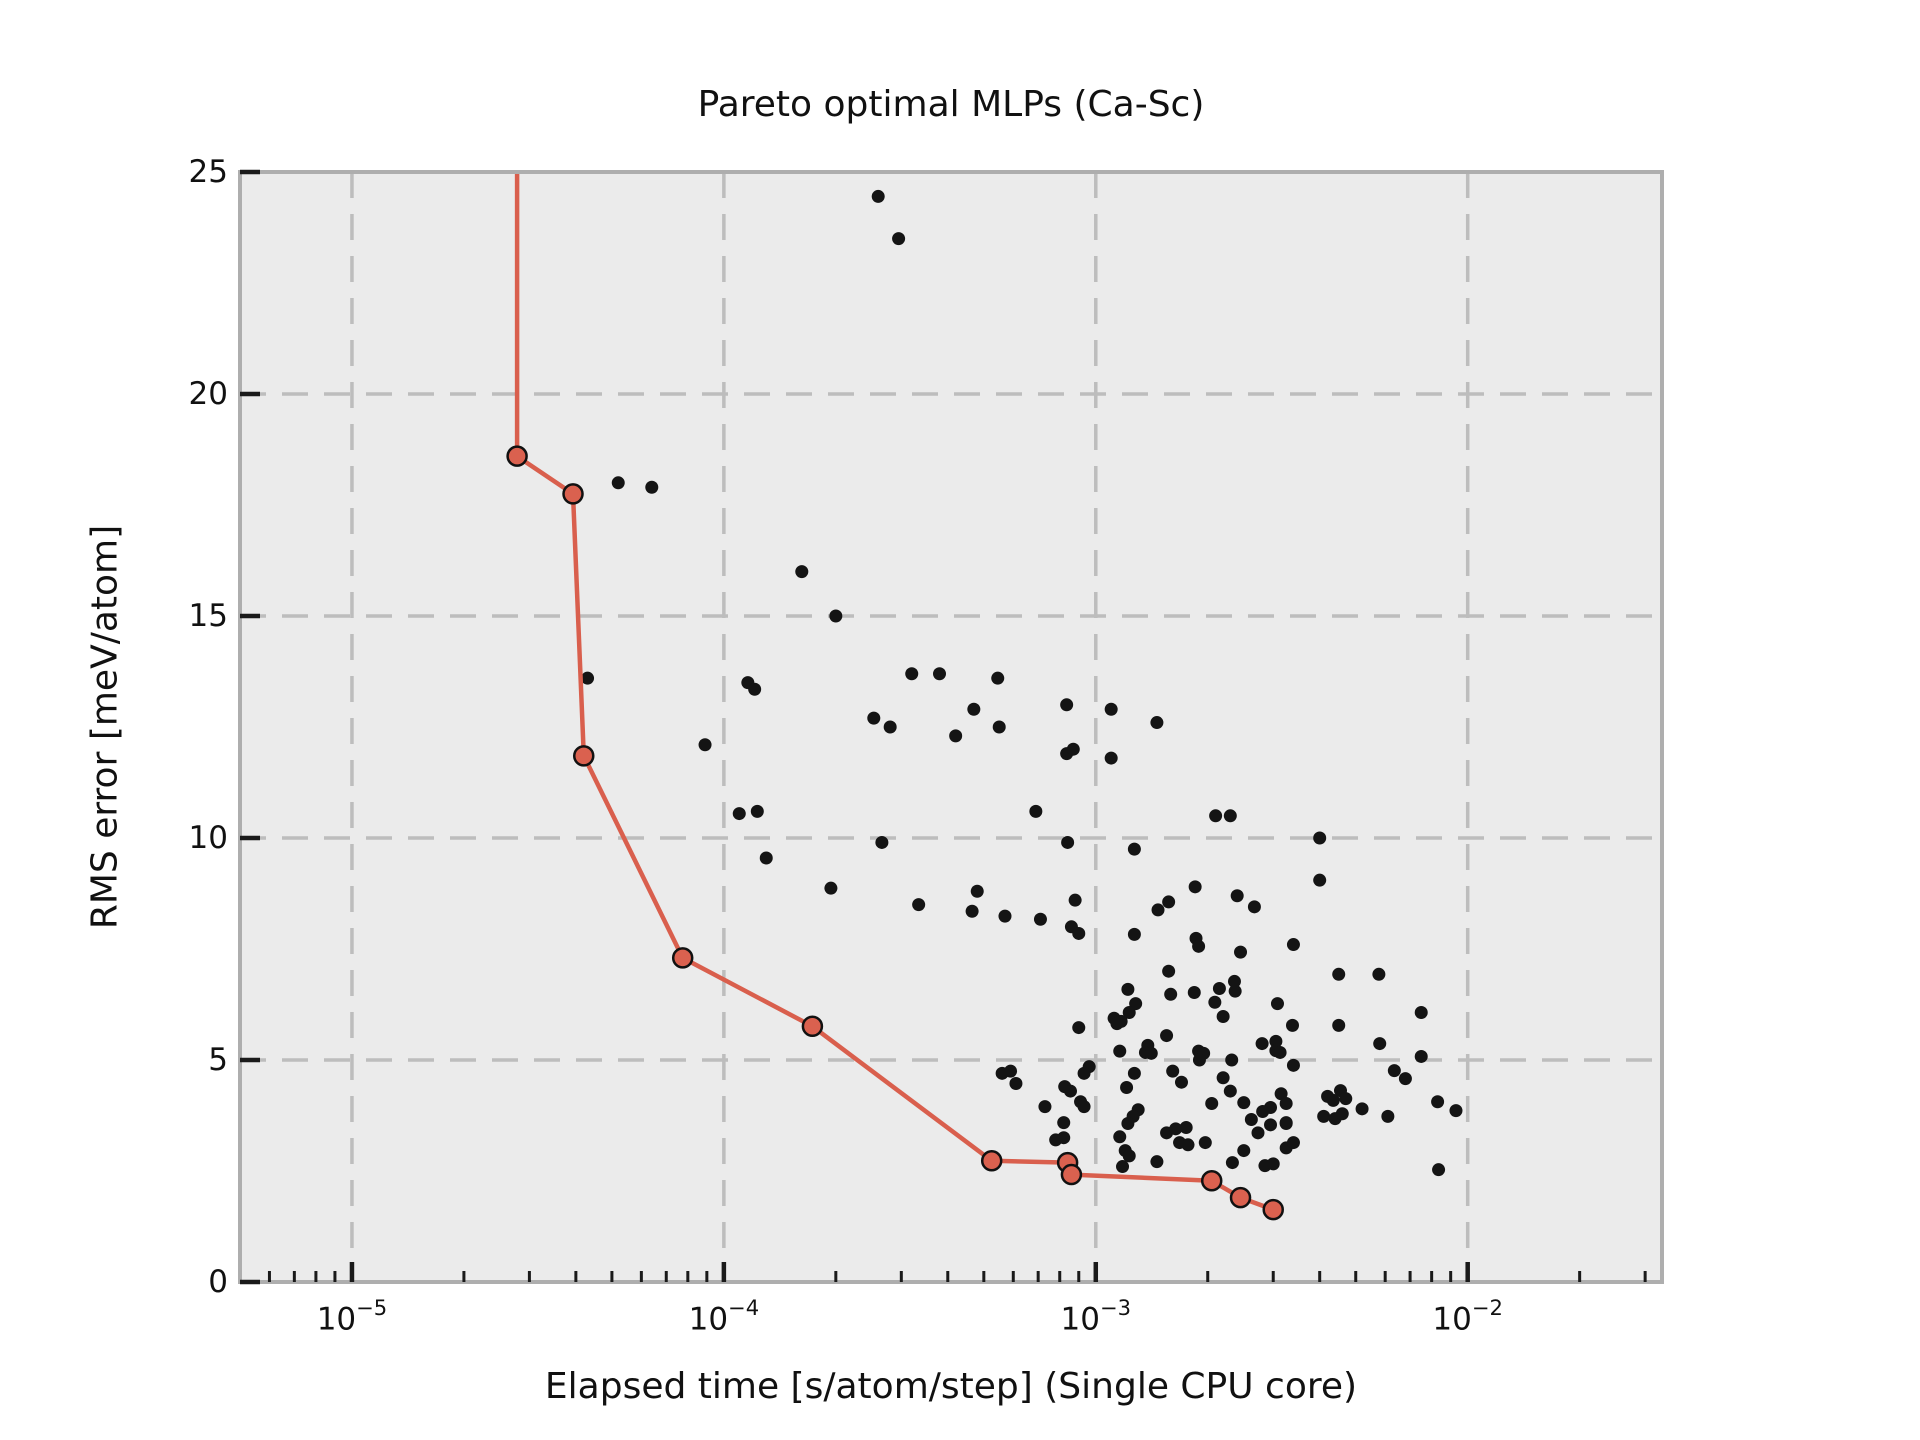 Image resolution: width=1920 pixels, height=1440 pixels. Describe the element at coordinates (218, 1060) in the screenshot. I see `y-tick-label: 5` at that location.